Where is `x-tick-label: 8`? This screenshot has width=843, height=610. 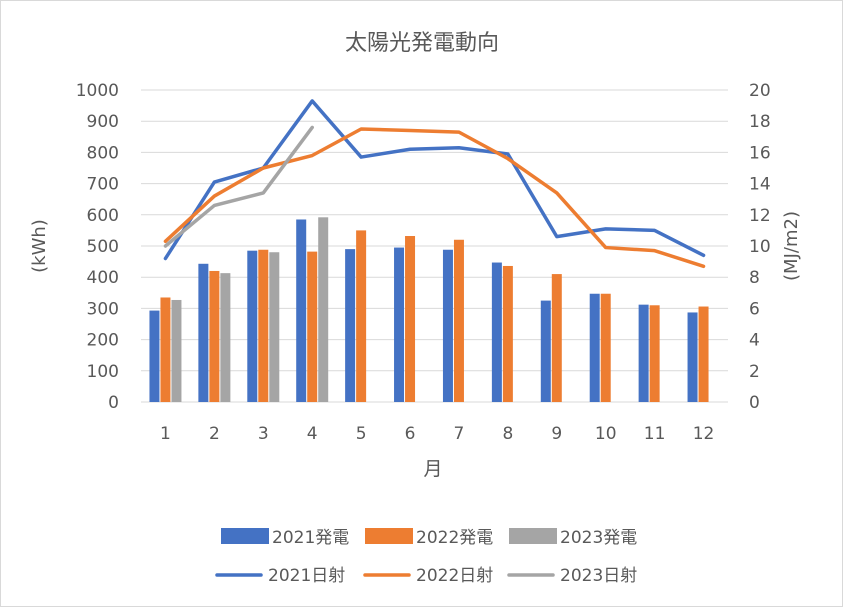 x-tick-label: 8 is located at coordinates (507, 434).